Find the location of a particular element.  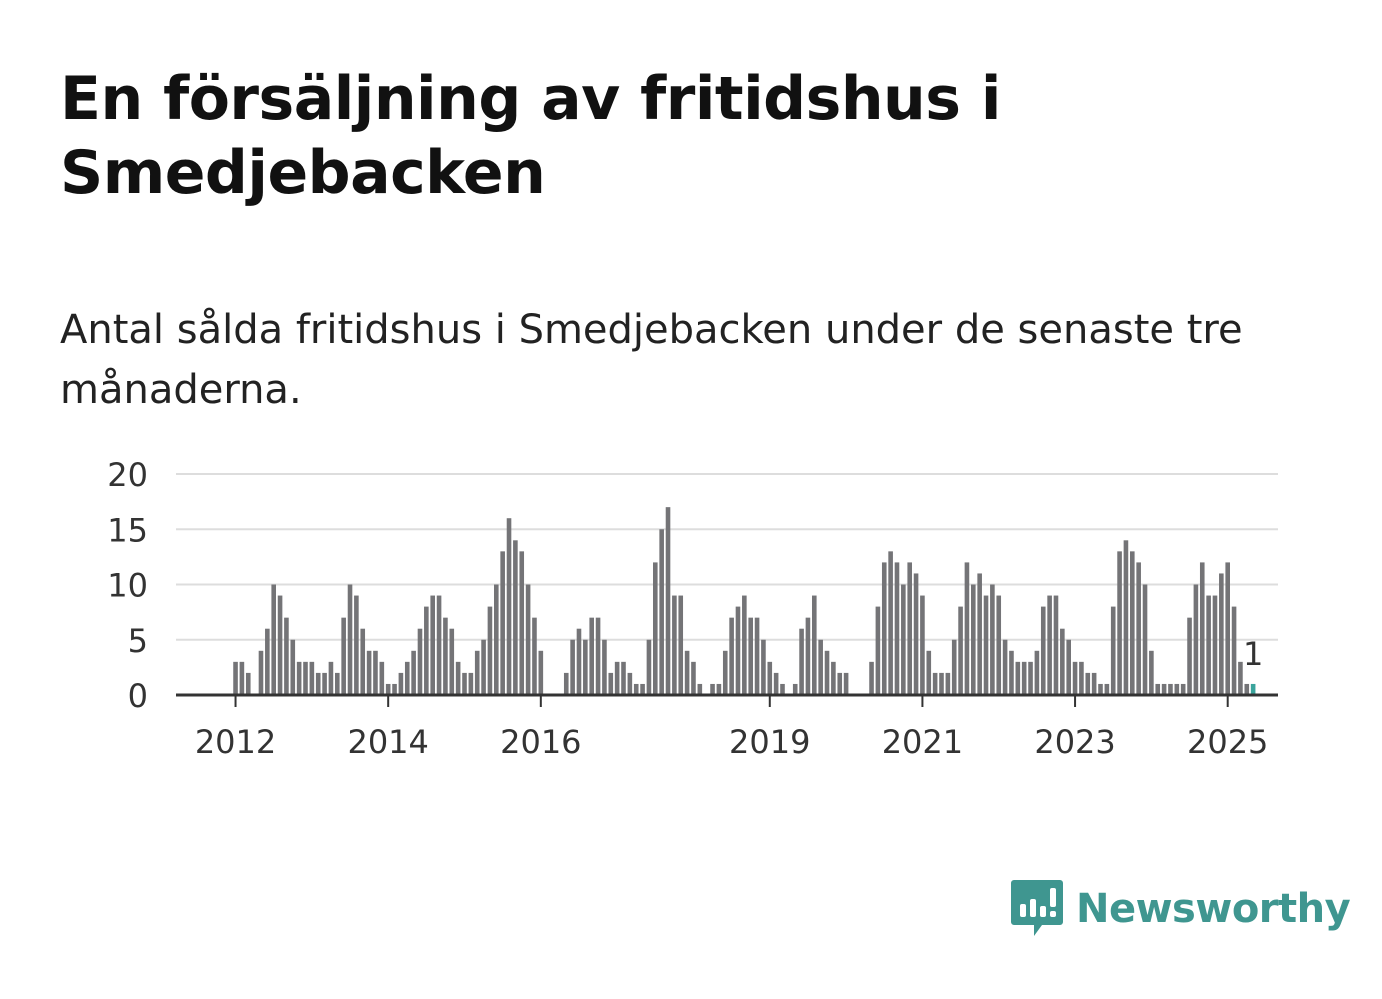

y-tick-label: 5 is located at coordinates (138, 641).